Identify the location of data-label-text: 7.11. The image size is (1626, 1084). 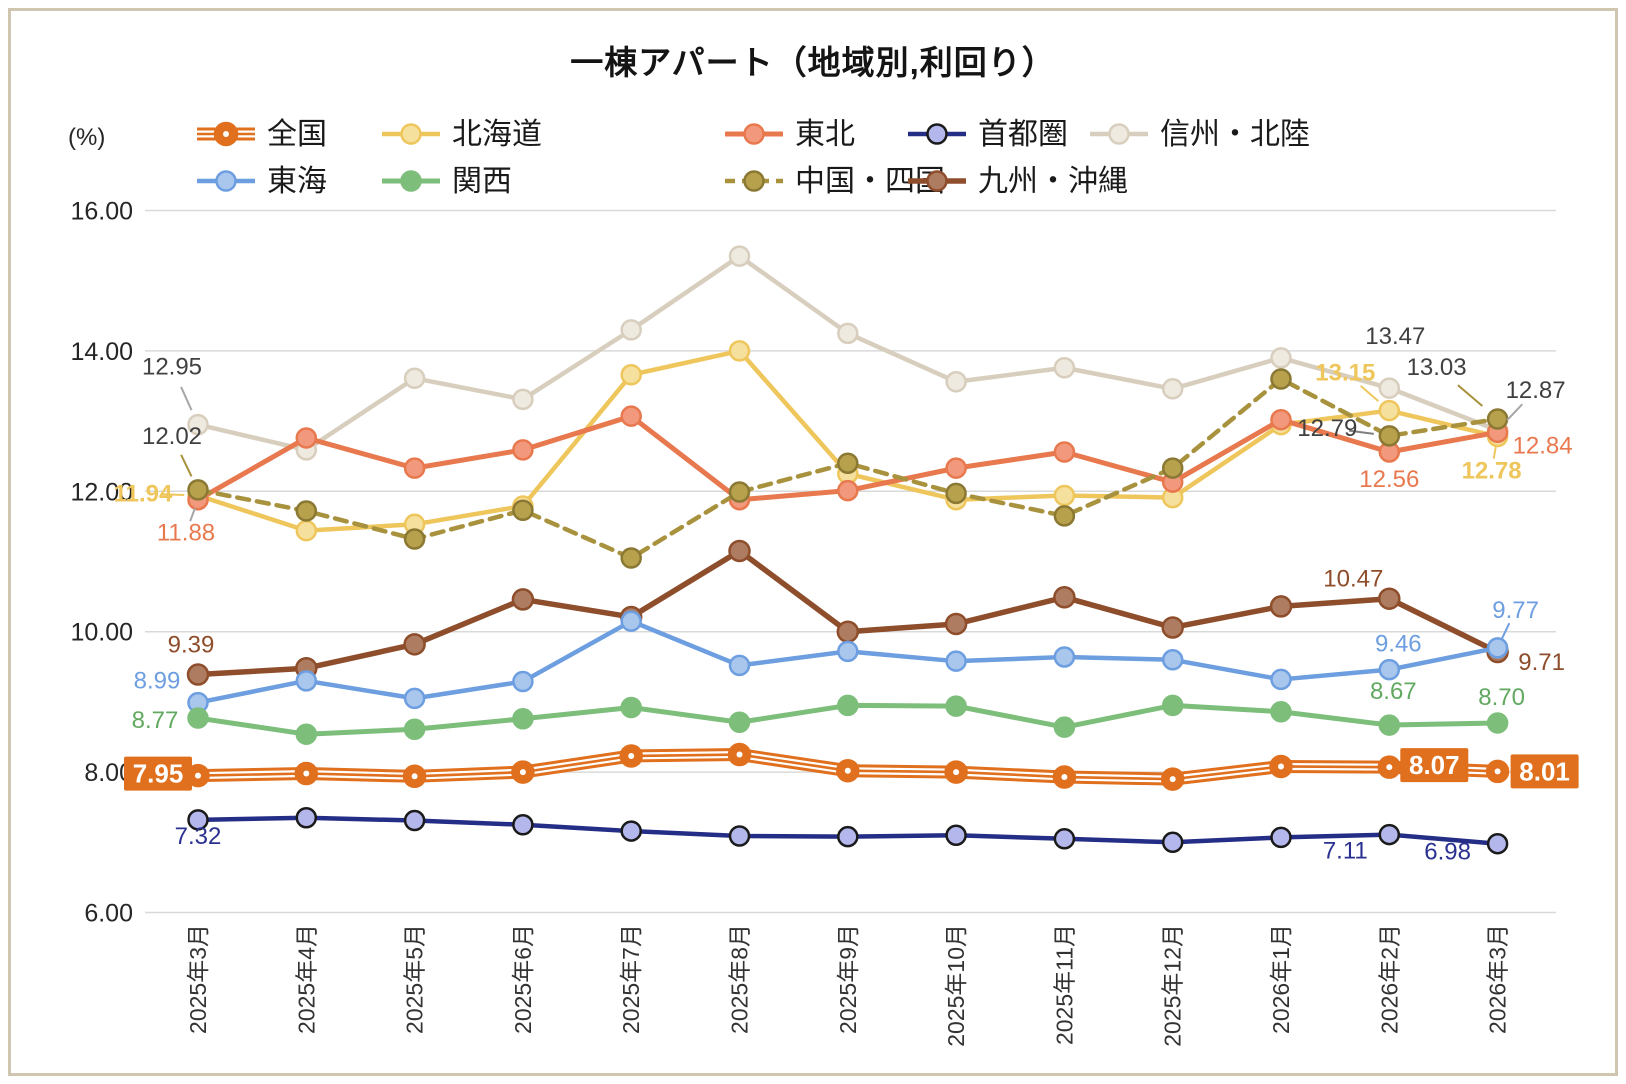
(1345, 851).